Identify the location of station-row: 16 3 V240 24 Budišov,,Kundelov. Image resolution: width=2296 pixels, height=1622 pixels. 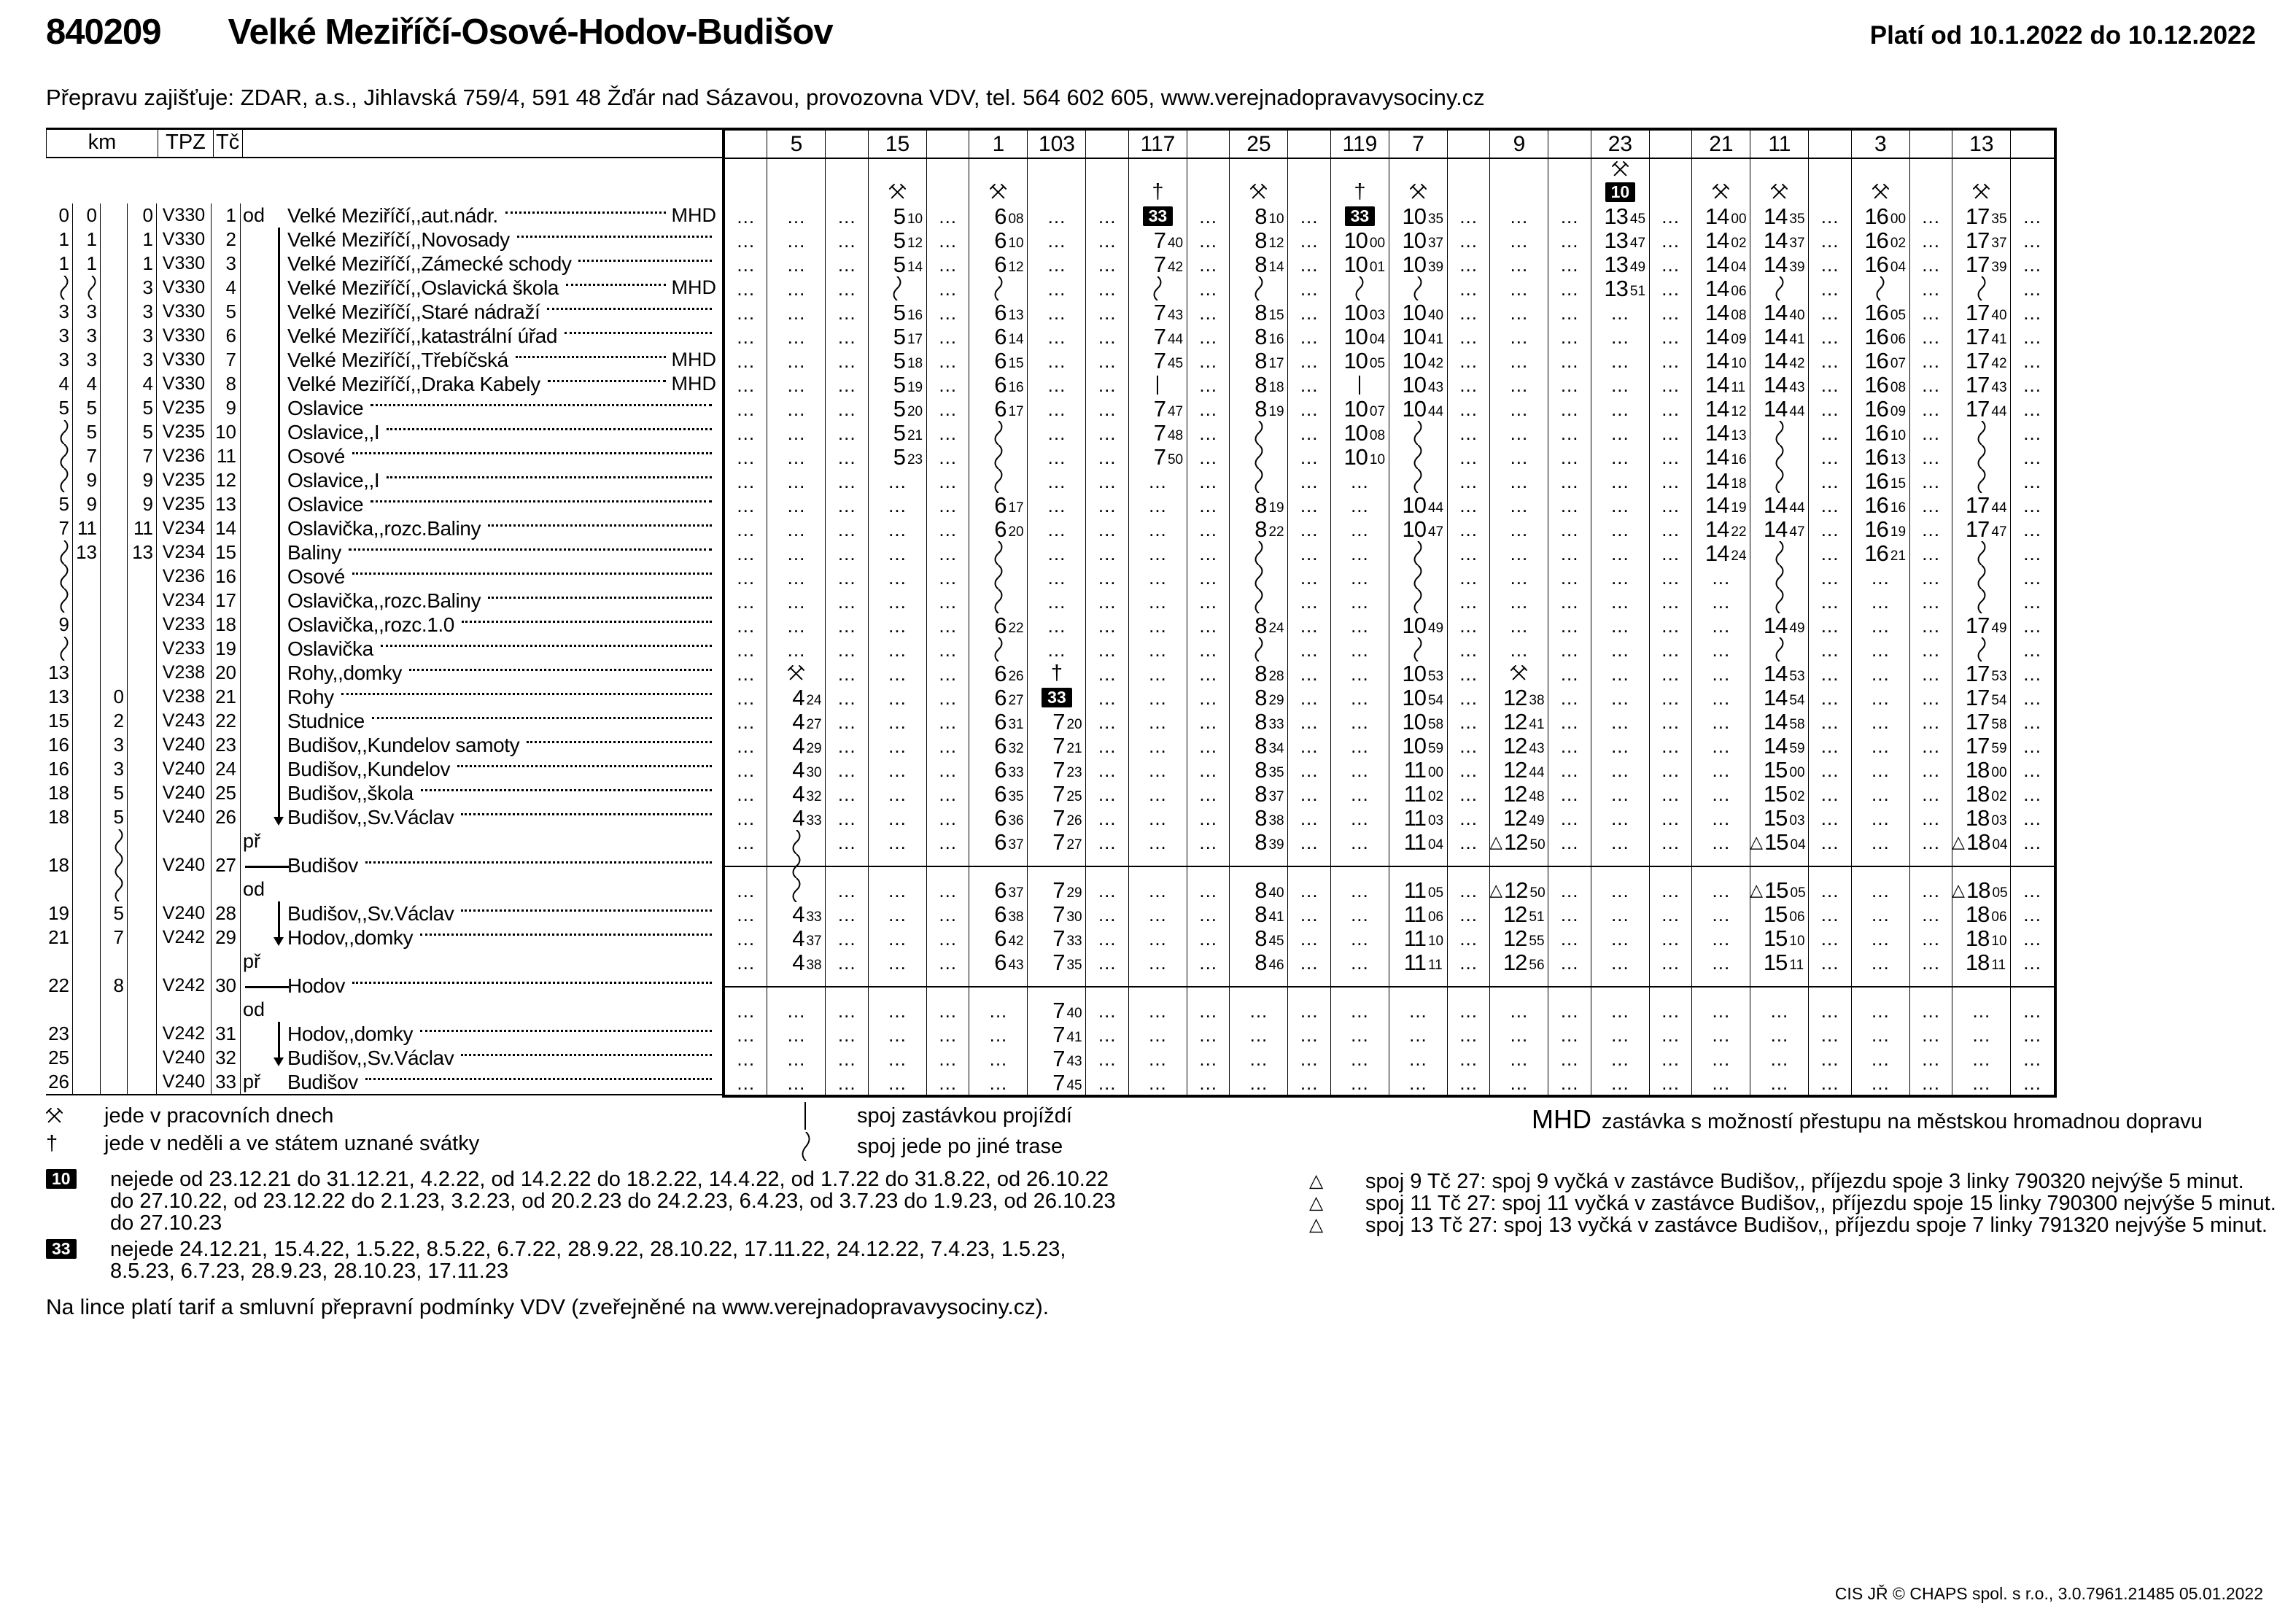
(384, 769).